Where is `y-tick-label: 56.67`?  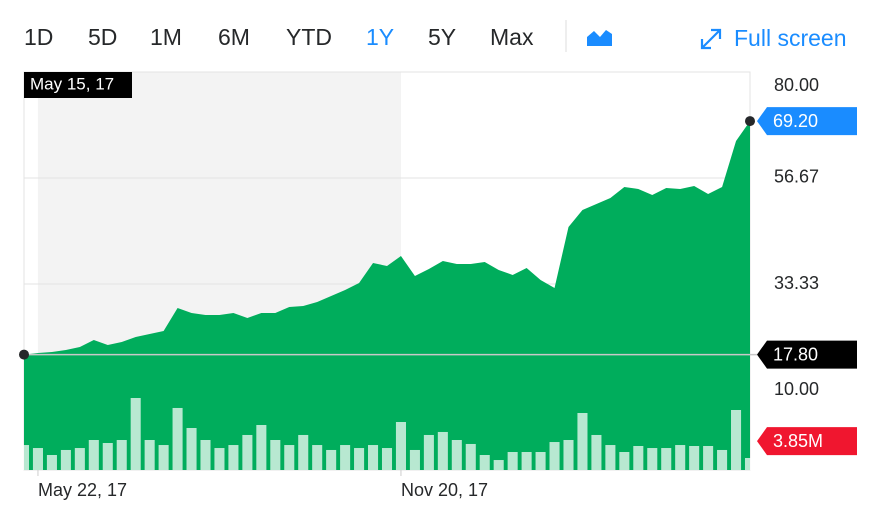 y-tick-label: 56.67 is located at coordinates (796, 177).